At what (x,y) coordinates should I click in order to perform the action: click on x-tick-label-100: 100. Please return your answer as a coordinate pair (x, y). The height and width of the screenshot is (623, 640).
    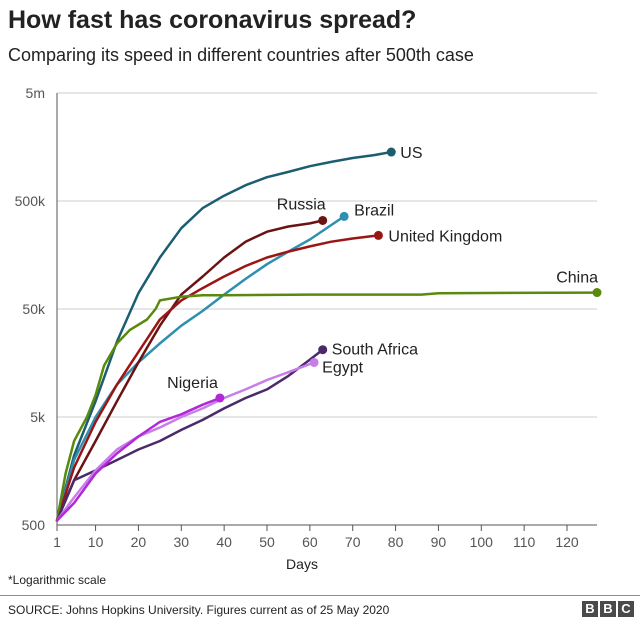
    Looking at the image, I should click on (482, 542).